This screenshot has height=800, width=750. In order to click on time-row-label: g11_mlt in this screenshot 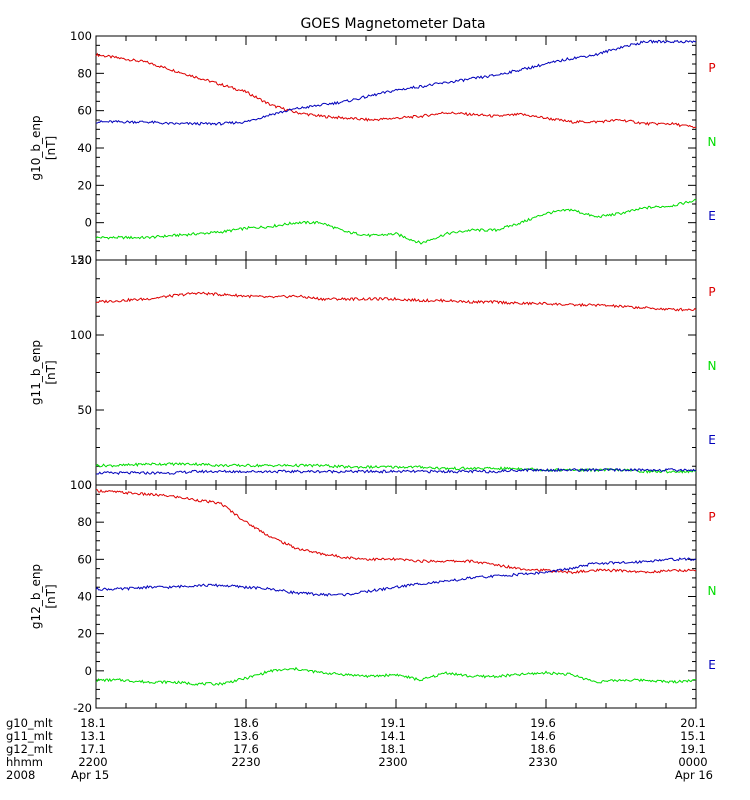, I will do `click(29, 736)`.